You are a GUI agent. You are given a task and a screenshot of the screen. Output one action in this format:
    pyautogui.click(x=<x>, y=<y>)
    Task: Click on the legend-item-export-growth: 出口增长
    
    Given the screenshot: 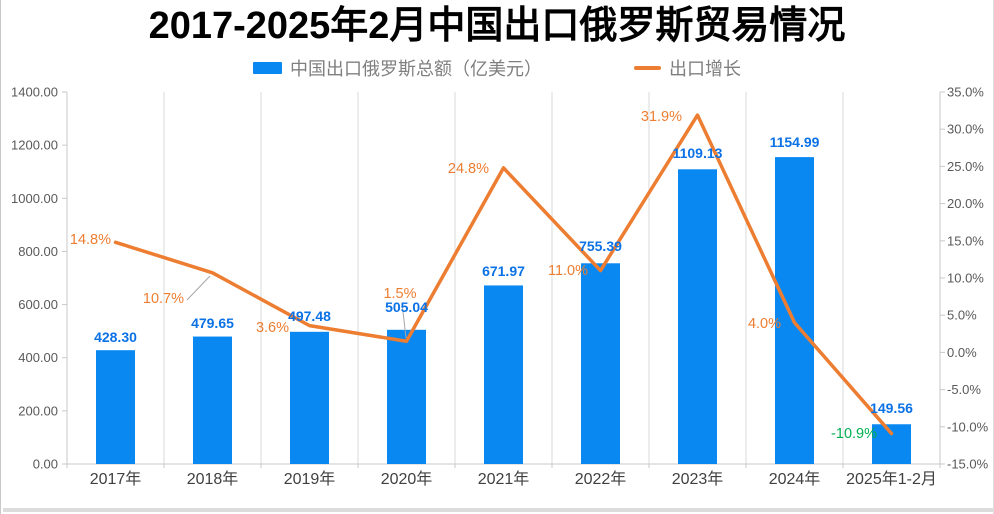 What is the action you would take?
    pyautogui.click(x=687, y=68)
    